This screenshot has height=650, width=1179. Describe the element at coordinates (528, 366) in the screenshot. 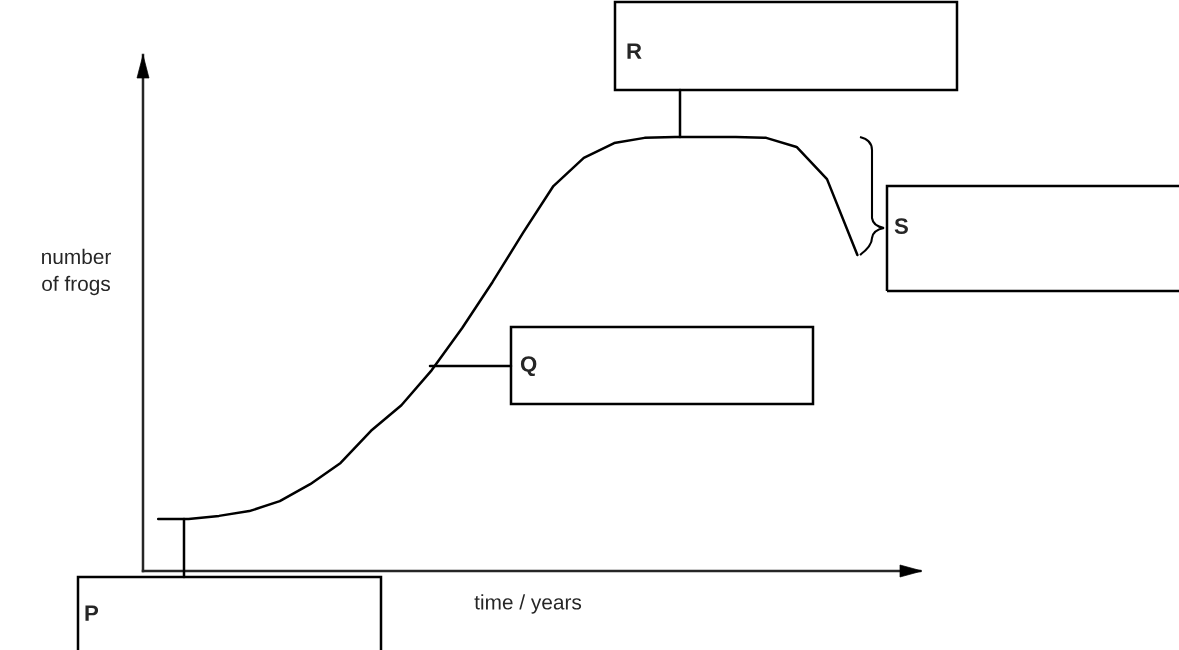

I see `annotation: Q` at that location.